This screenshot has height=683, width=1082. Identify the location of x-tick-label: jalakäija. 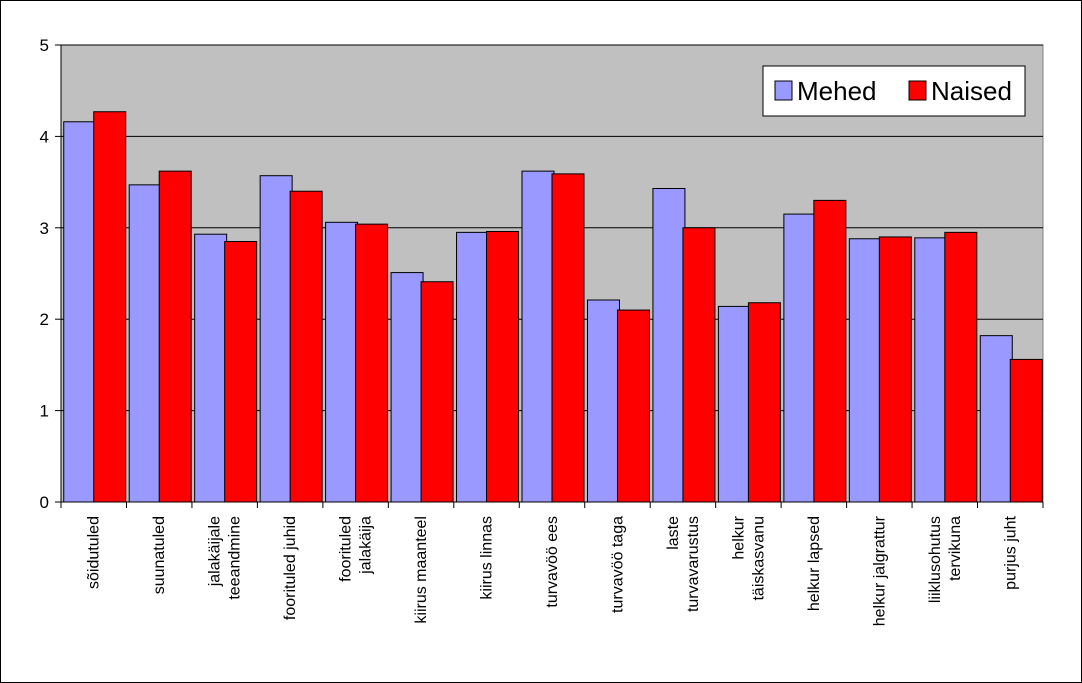
(366, 545).